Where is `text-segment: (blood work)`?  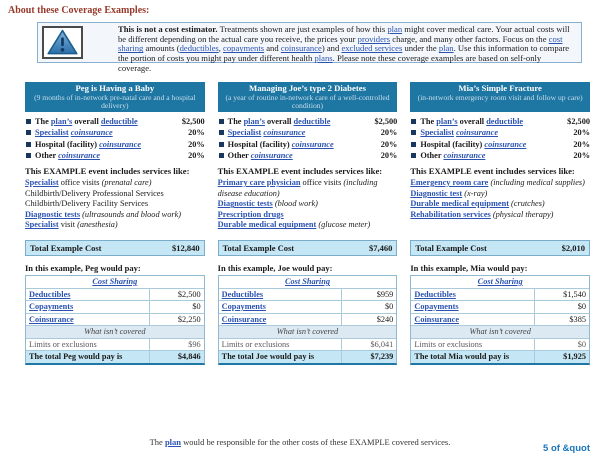 text-segment: (blood work) is located at coordinates (296, 204).